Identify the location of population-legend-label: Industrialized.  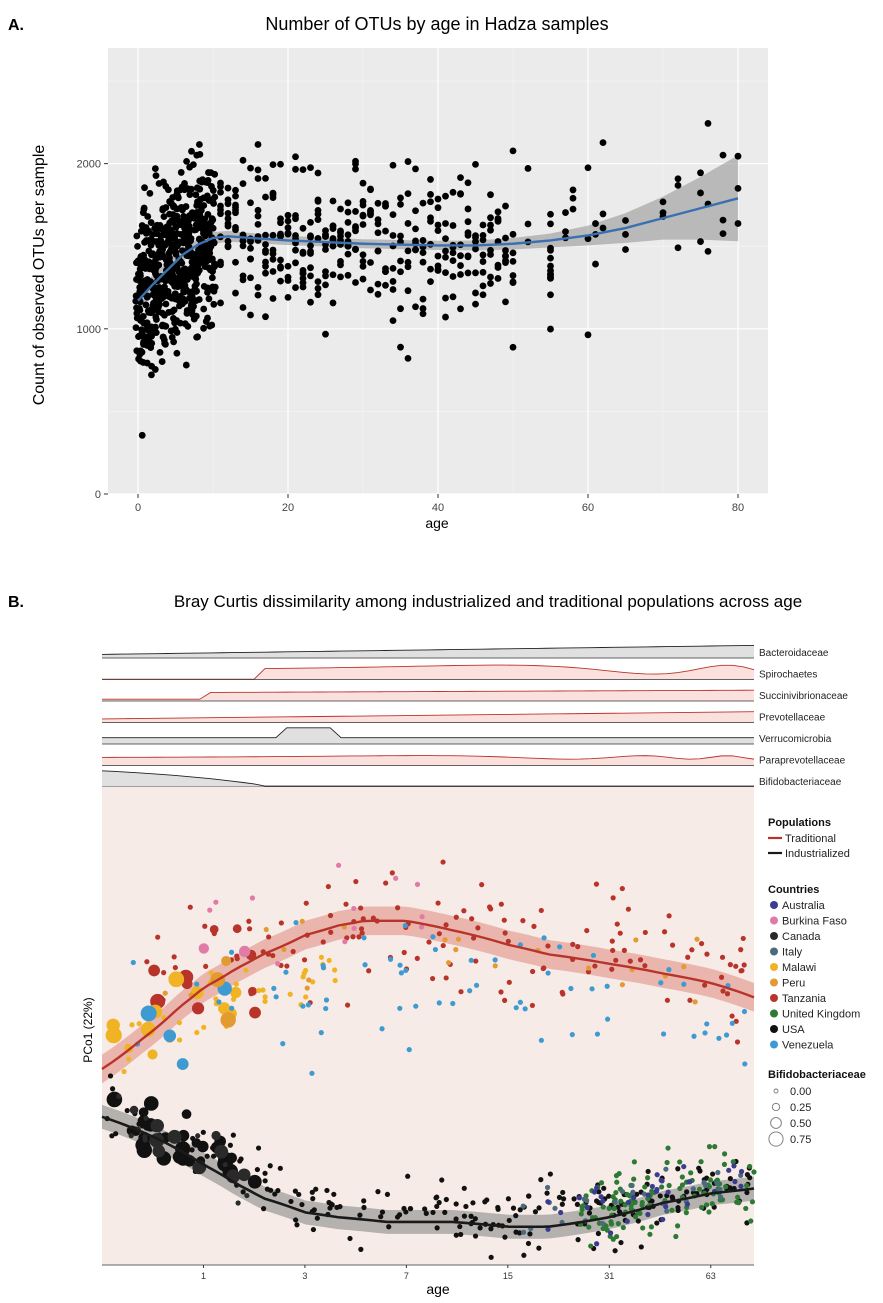
(817, 854).